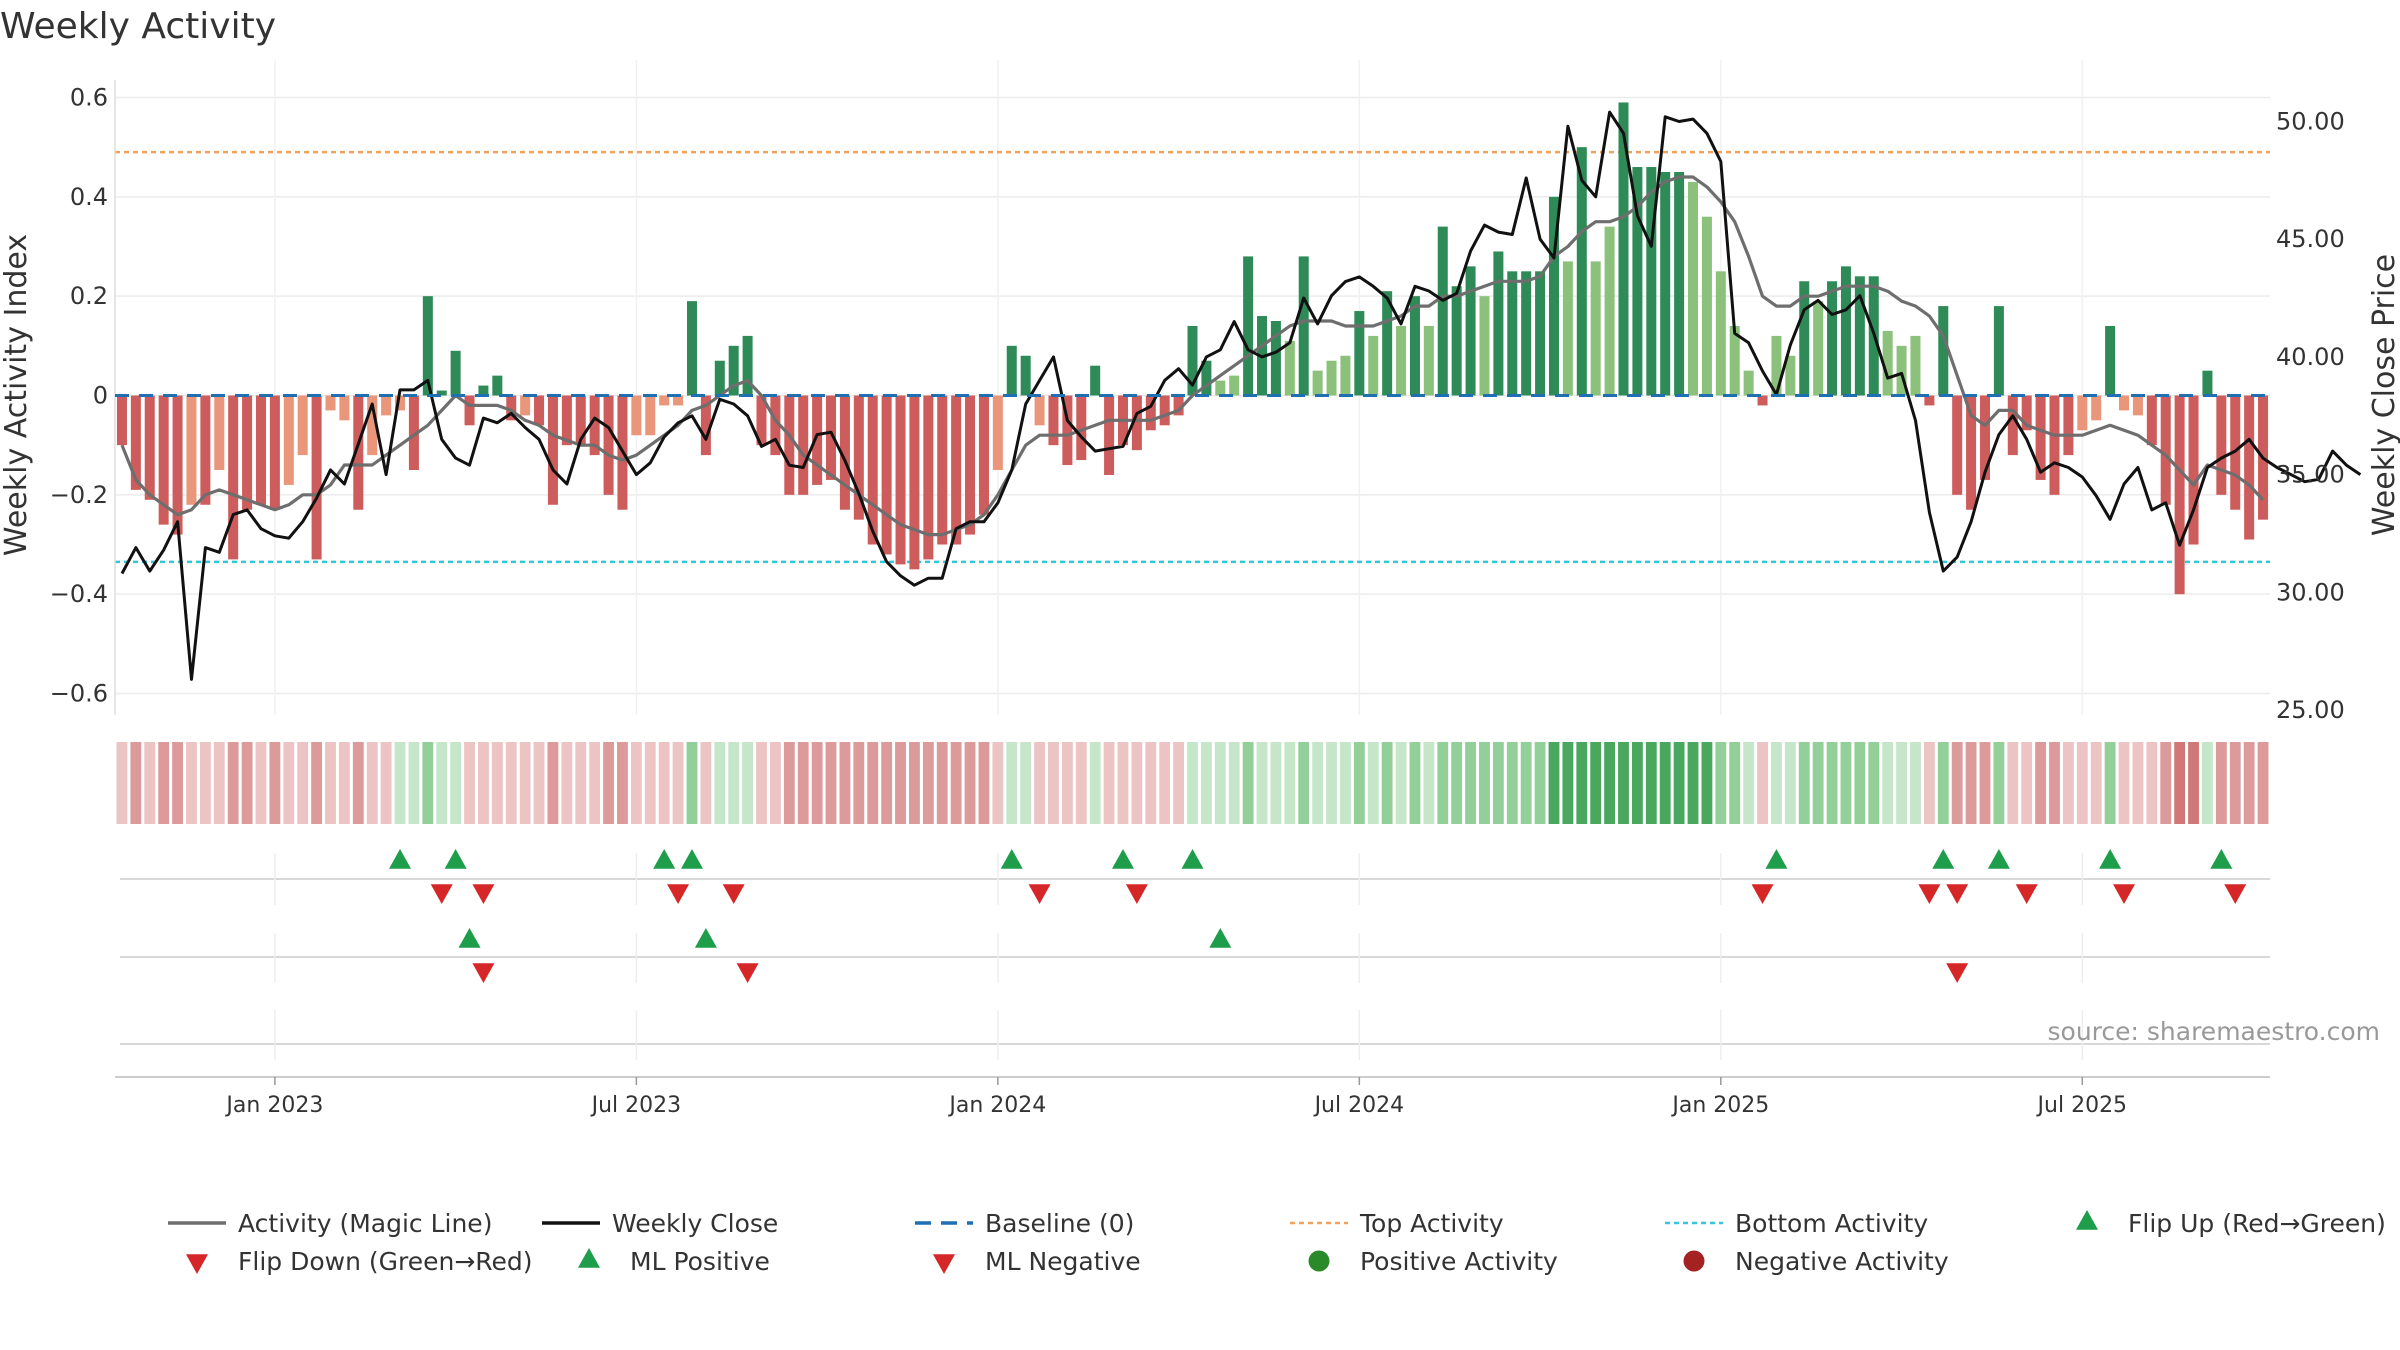  I want to click on legend-item: ML Negative, so click(1037, 1261).